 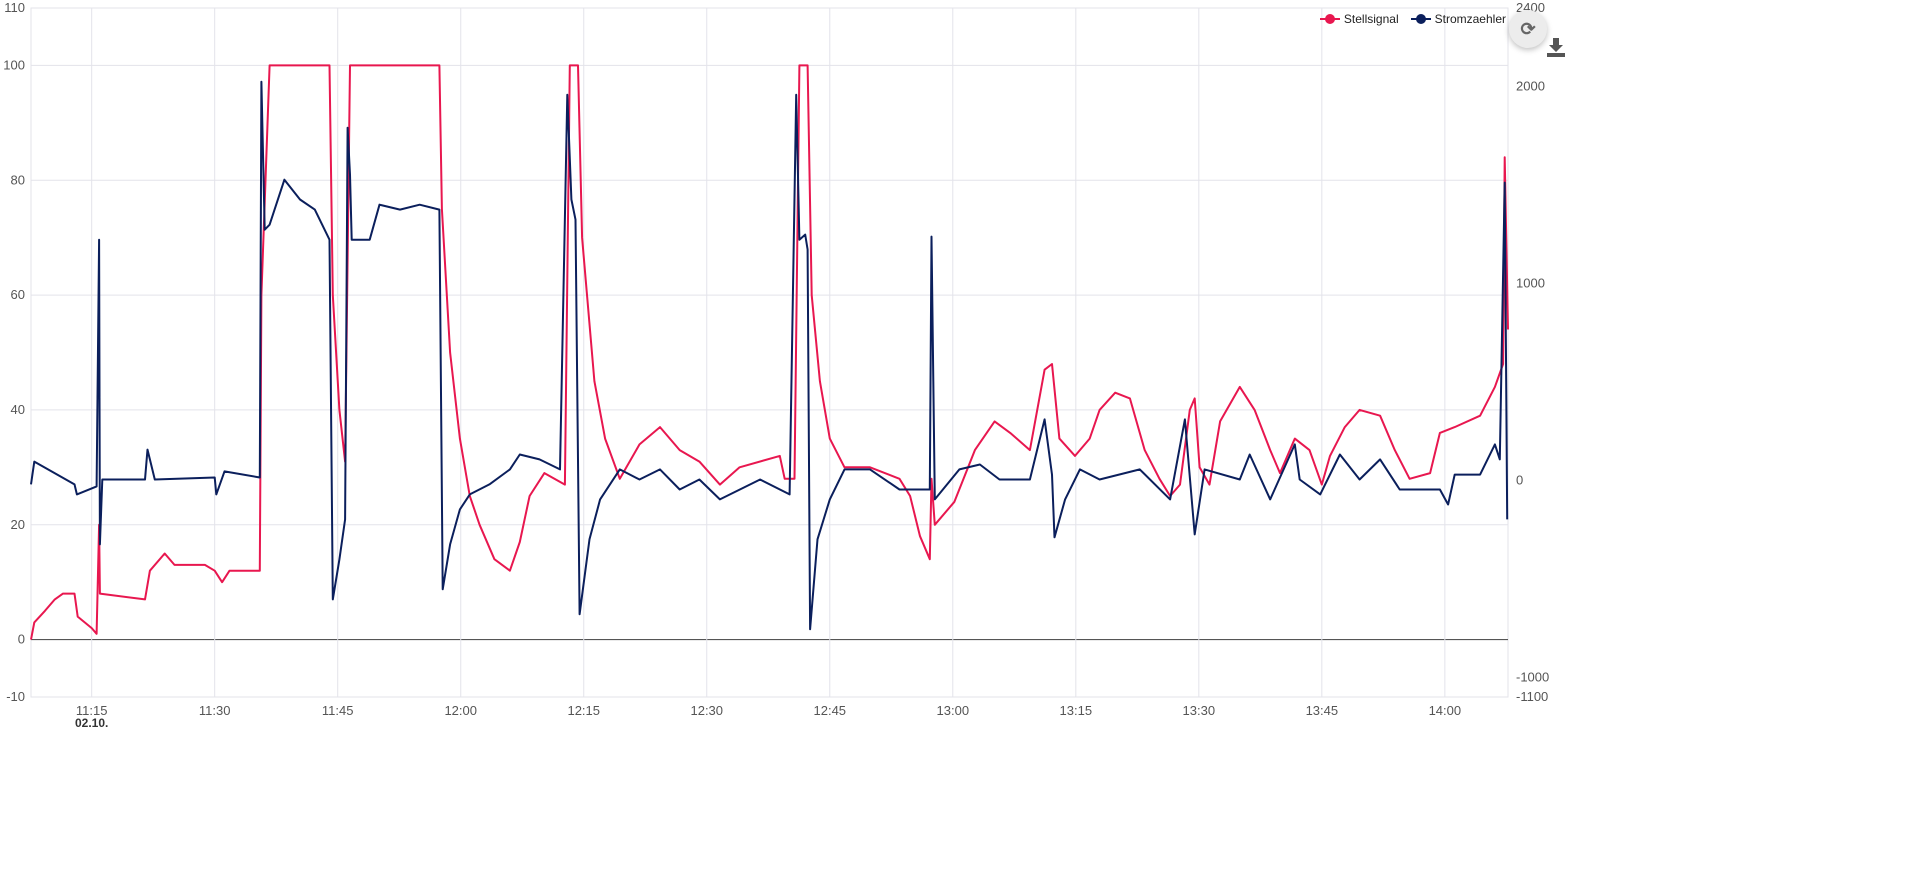 I want to click on y-right-tick-label: -1000, so click(x=1532, y=676).